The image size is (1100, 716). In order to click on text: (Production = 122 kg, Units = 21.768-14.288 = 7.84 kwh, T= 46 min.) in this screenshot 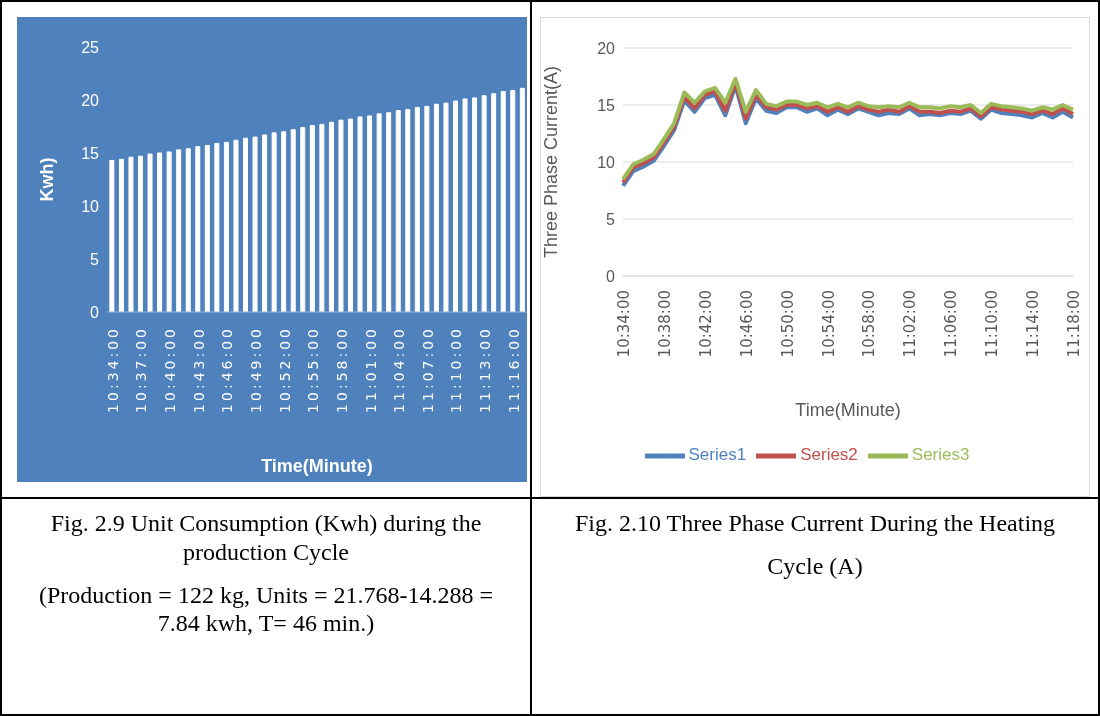, I will do `click(266, 609)`.